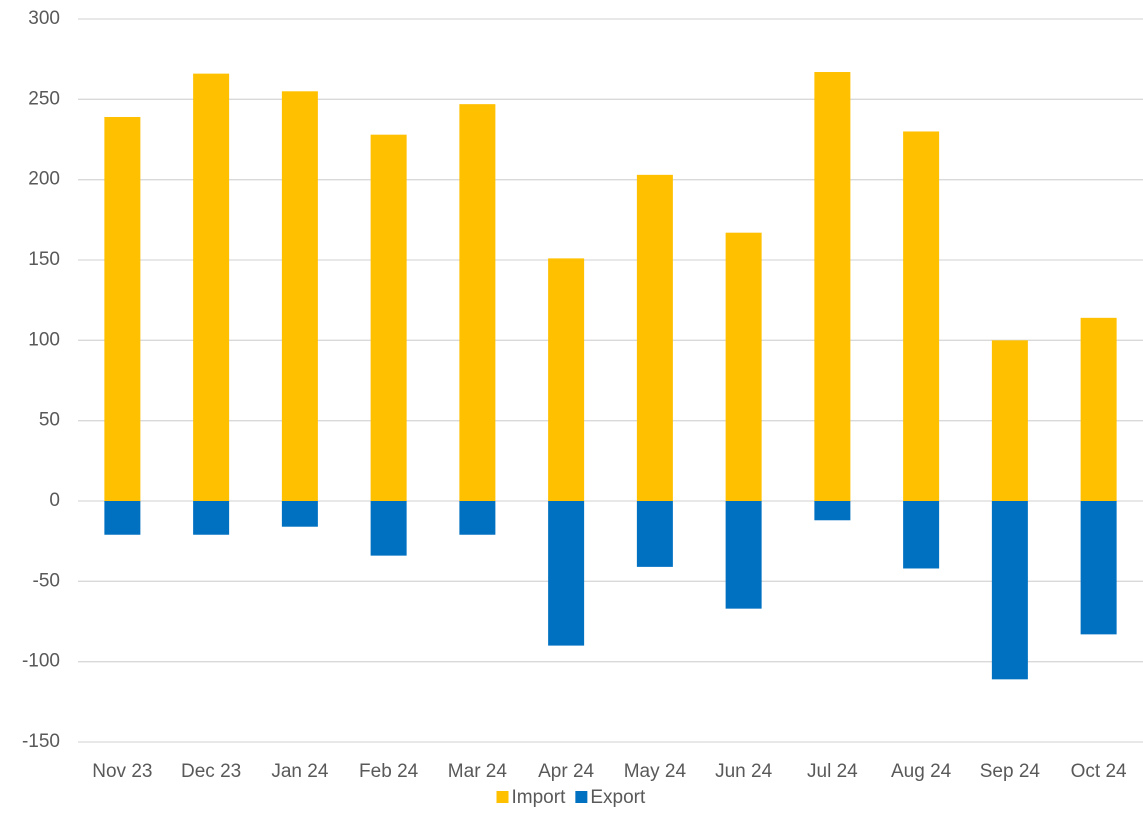 This screenshot has height=837, width=1143. What do you see at coordinates (41, 741) in the screenshot?
I see `y-tick-label: -150` at bounding box center [41, 741].